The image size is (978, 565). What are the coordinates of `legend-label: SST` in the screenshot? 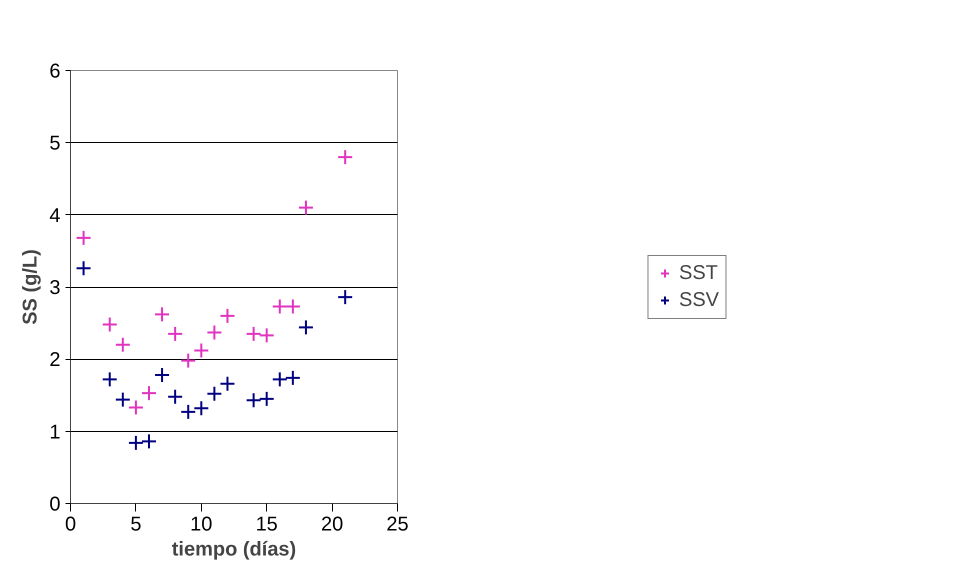 It's located at (698, 273).